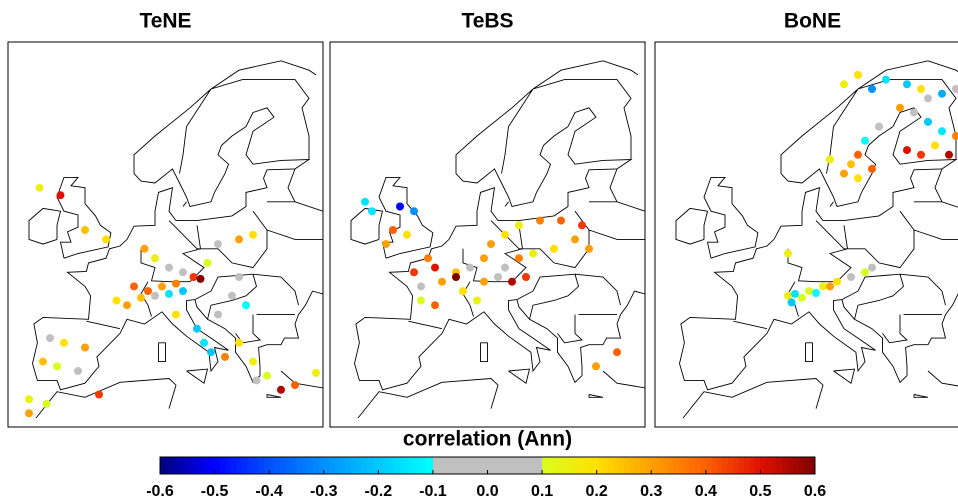 The height and width of the screenshot is (502, 958). I want to click on colorbar-tick-label: -0.6, so click(160, 491).